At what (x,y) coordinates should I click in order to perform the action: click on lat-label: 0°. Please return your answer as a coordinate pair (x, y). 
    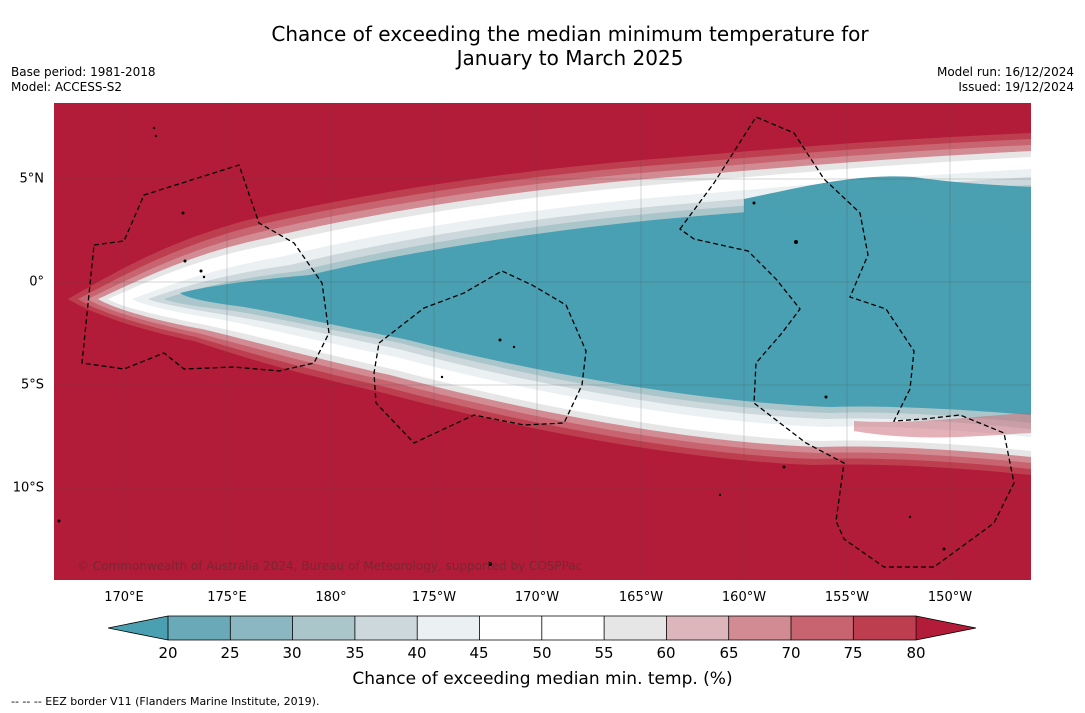
    Looking at the image, I should click on (36, 282).